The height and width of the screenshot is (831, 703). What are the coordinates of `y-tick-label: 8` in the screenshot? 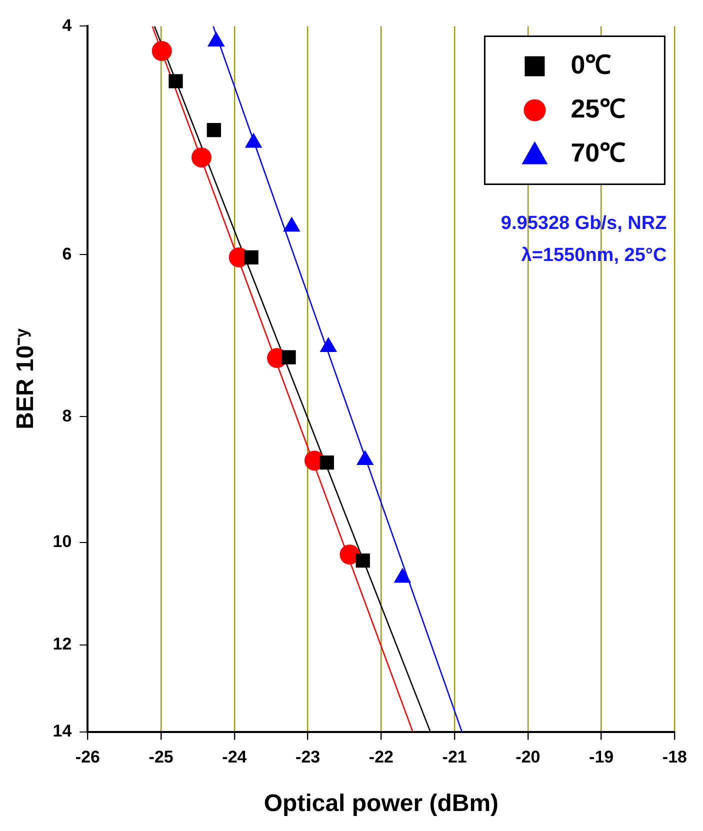 It's located at (67, 416).